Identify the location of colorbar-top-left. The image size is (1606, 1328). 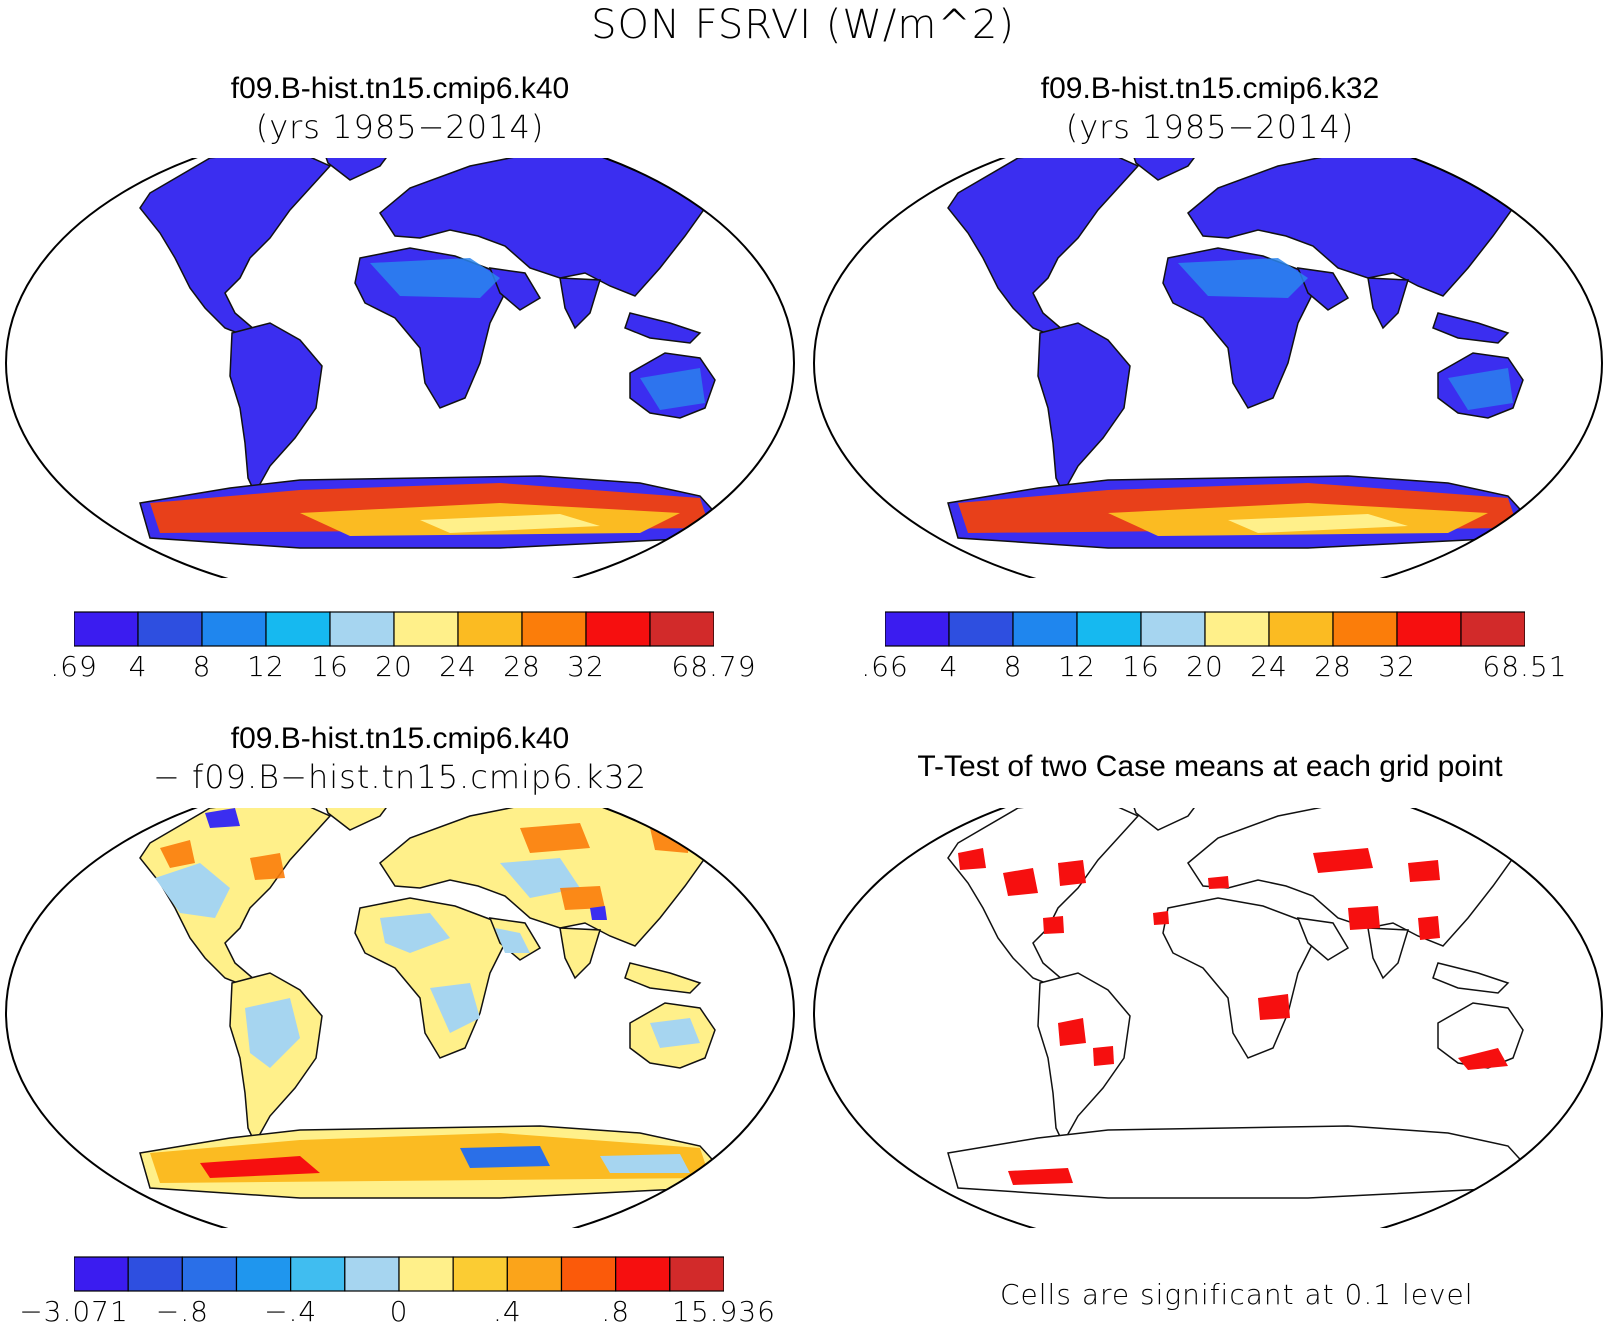
(394, 629).